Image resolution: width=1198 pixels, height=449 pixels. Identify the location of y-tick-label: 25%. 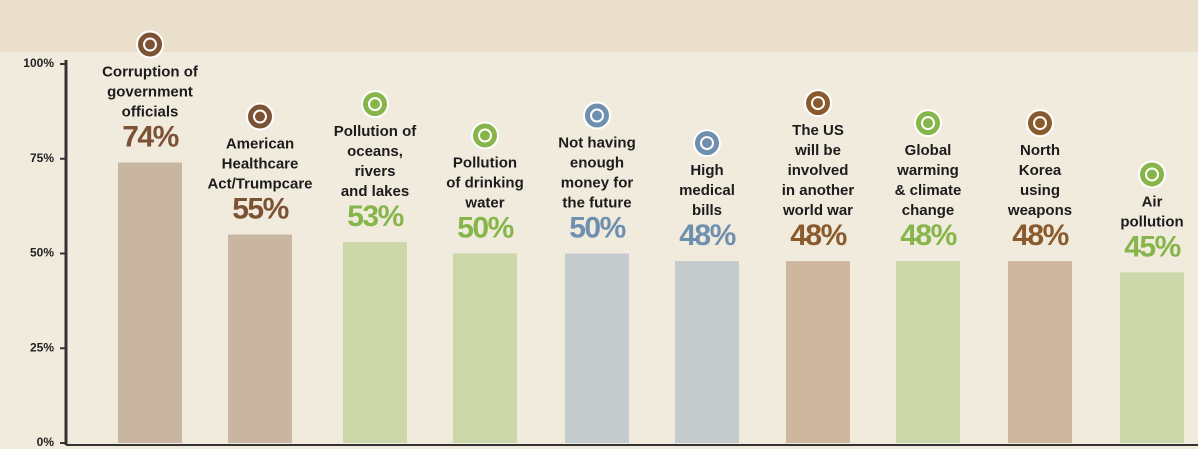
(42, 347).